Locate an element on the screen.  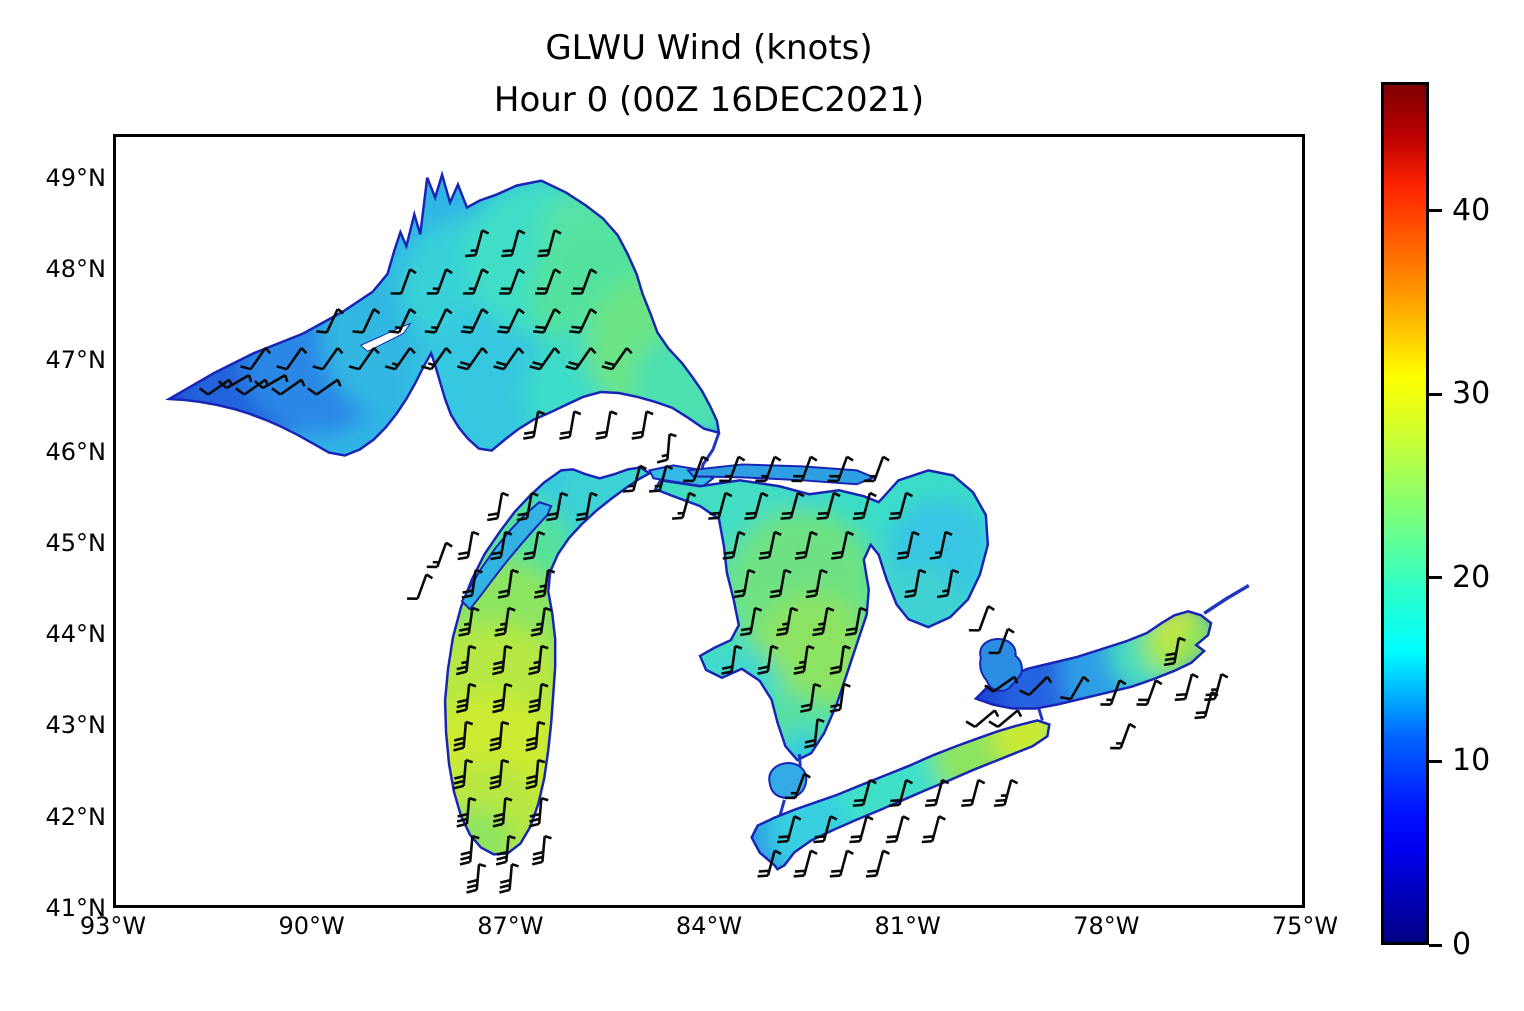
colorbar-tick-label: 0 is located at coordinates (1462, 944).